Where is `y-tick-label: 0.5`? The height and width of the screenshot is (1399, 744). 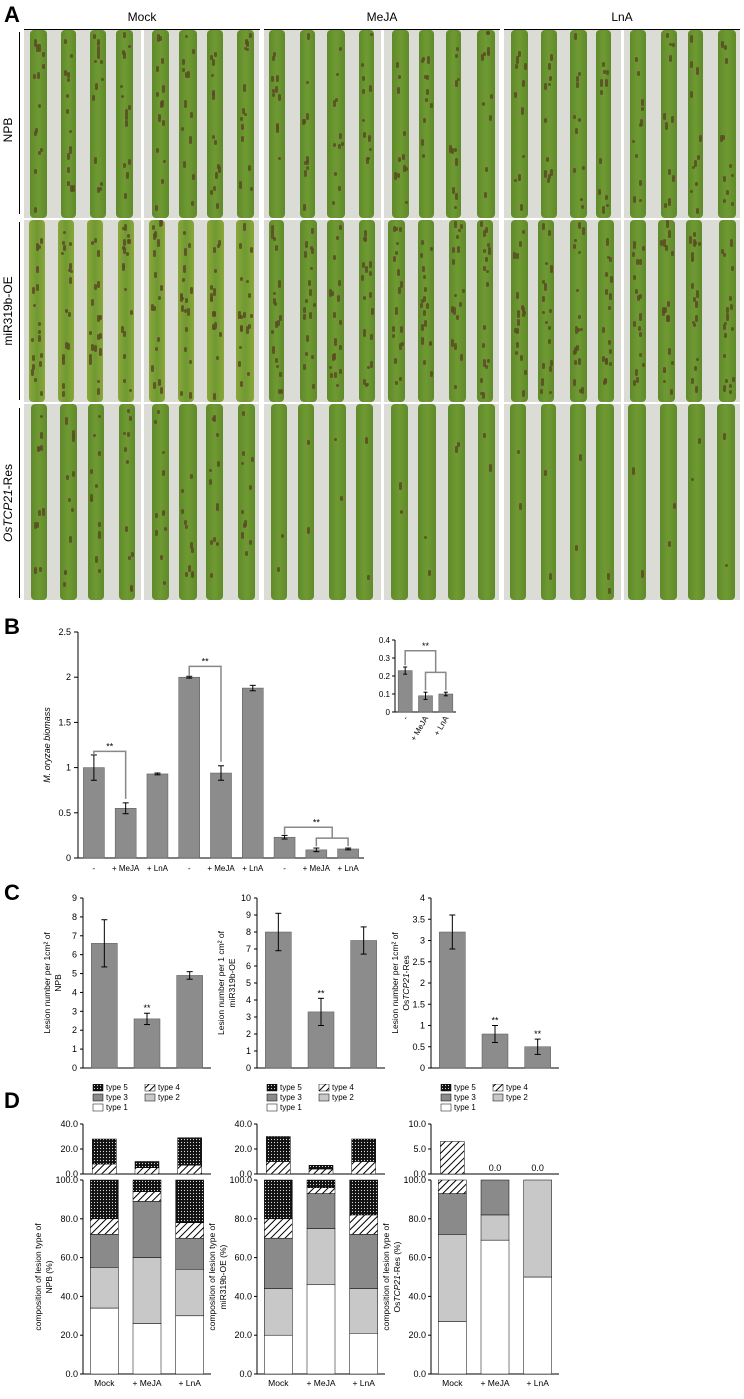
y-tick-label: 0.5 is located at coordinates (418, 1047).